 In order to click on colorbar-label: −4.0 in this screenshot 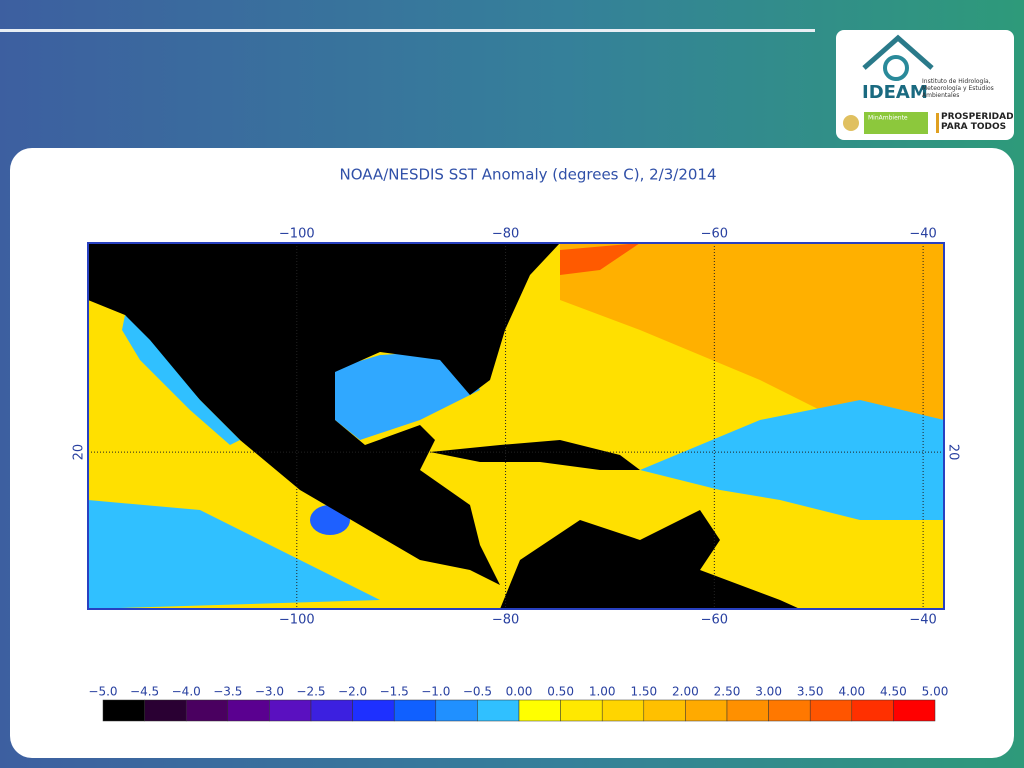, I will do `click(186, 692)`.